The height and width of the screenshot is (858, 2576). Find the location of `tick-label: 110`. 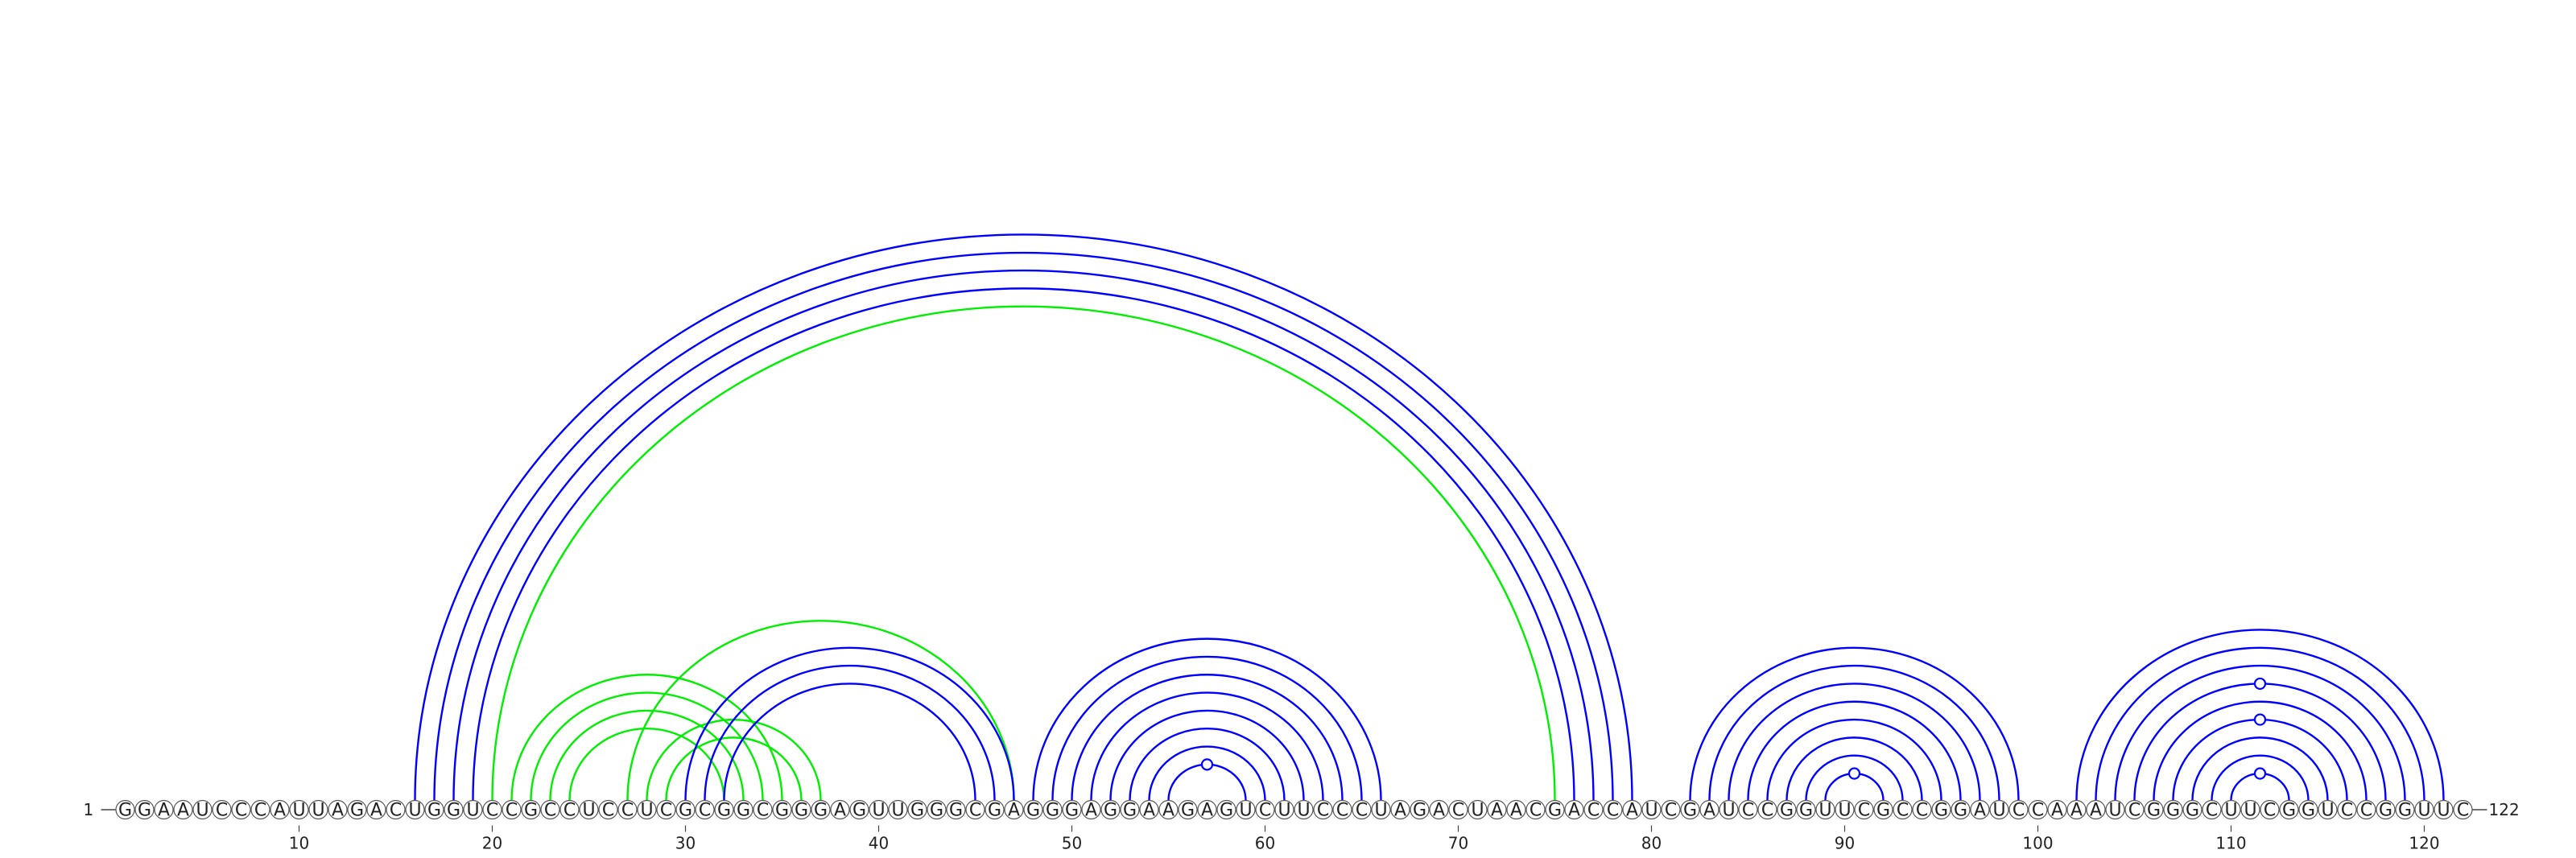

tick-label: 110 is located at coordinates (2230, 844).